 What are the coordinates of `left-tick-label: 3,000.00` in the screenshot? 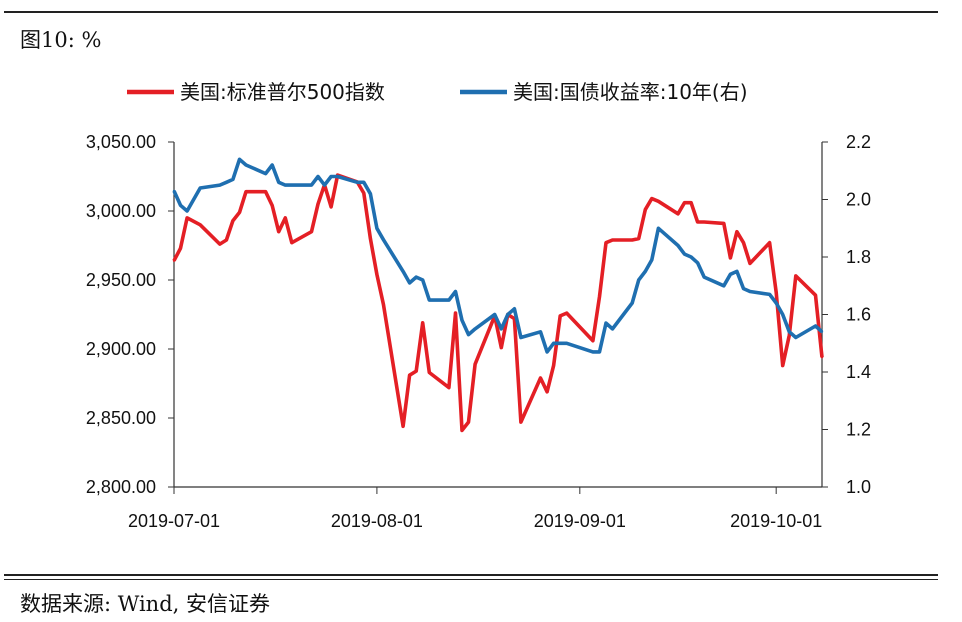 It's located at (121, 211).